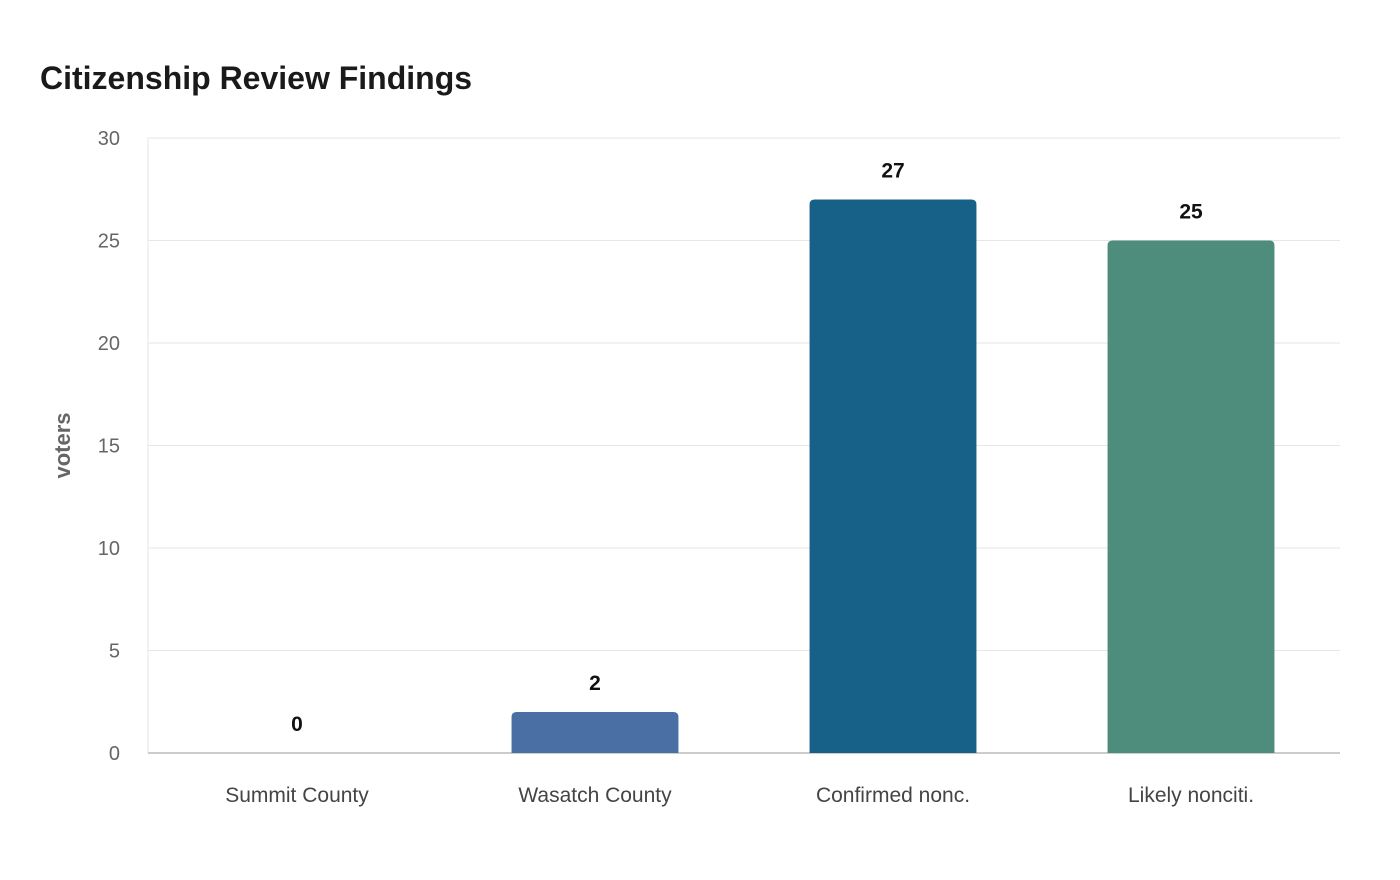 The height and width of the screenshot is (880, 1400). What do you see at coordinates (109, 549) in the screenshot?
I see `y-tick-label: 10` at bounding box center [109, 549].